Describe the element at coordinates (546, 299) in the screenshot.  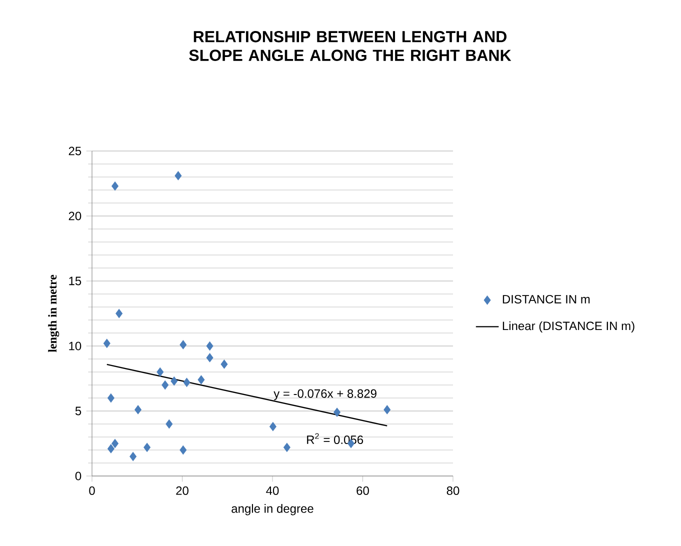
I see `legend-label: DISTANCE IN m` at that location.